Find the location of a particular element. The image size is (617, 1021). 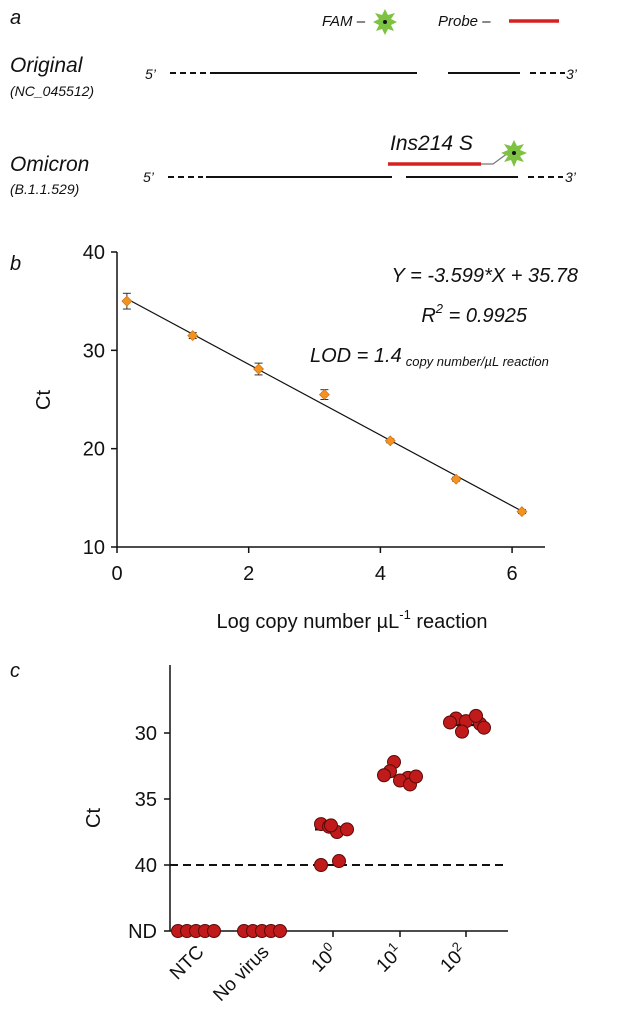

chart-b-fit-line is located at coordinates (324, 405).